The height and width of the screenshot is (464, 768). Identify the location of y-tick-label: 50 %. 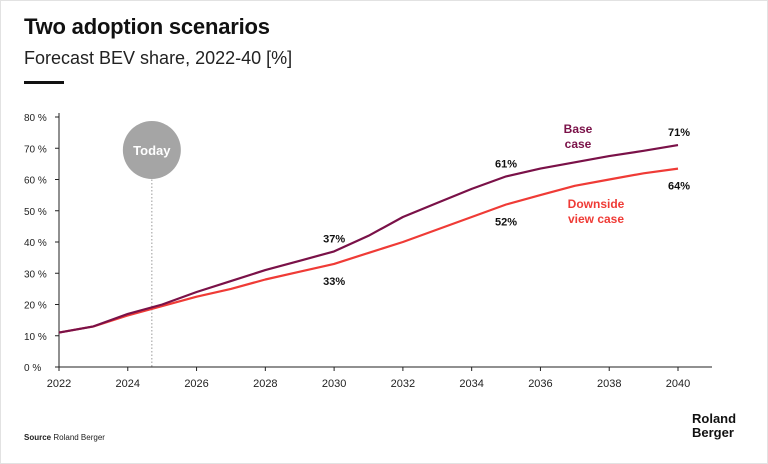
(35, 212).